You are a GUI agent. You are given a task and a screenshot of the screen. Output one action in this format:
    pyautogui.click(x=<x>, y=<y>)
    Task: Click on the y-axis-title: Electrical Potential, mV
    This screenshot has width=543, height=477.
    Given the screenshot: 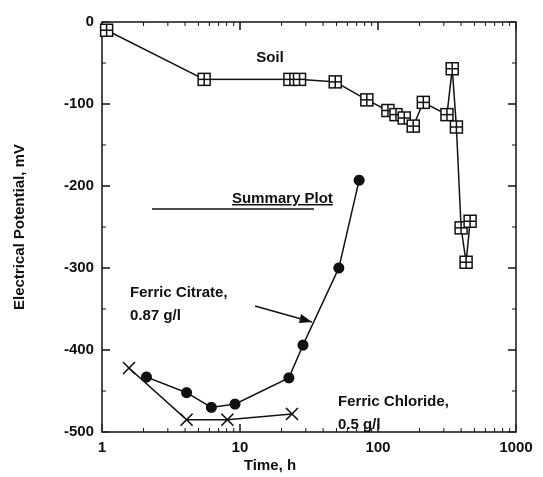 What is the action you would take?
    pyautogui.click(x=19, y=227)
    